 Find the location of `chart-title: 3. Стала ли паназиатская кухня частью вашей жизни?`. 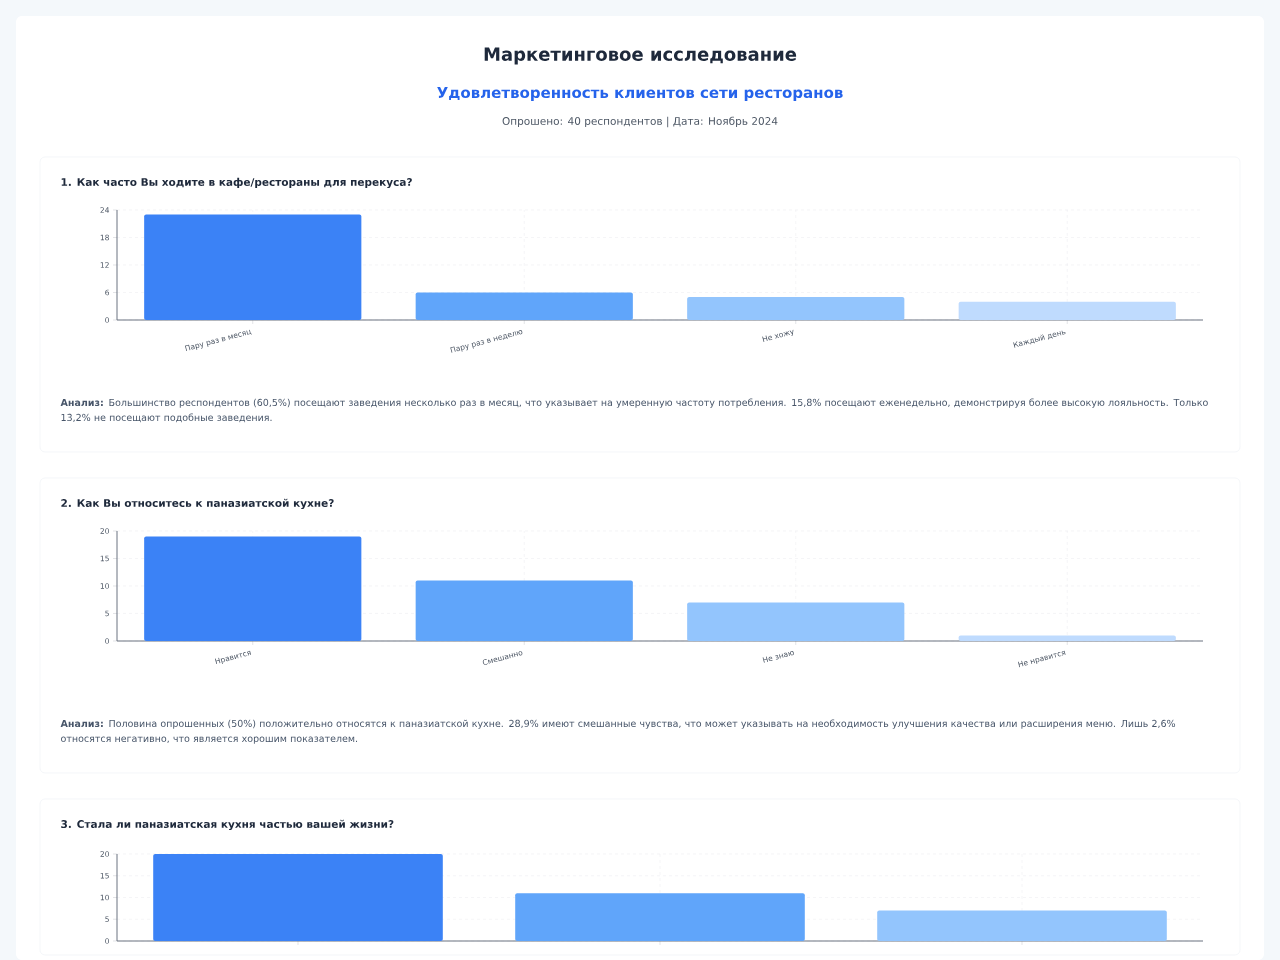

chart-title: 3. Стала ли паназиатская кухня частью вашей жизни? is located at coordinates (227, 825).